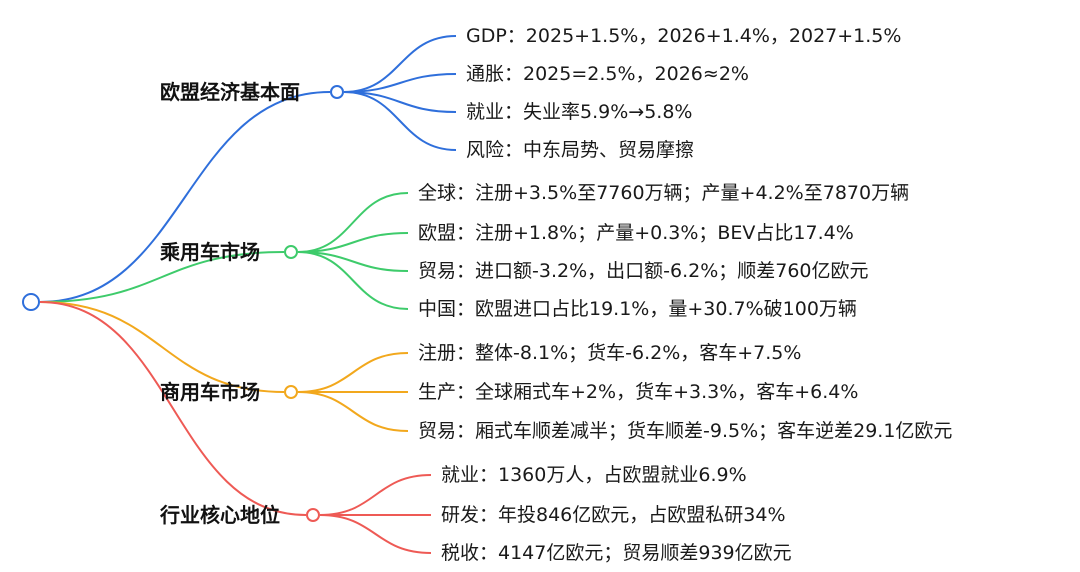 The width and height of the screenshot is (1080, 572). Describe the element at coordinates (31, 302) in the screenshot. I see `root-node` at that location.